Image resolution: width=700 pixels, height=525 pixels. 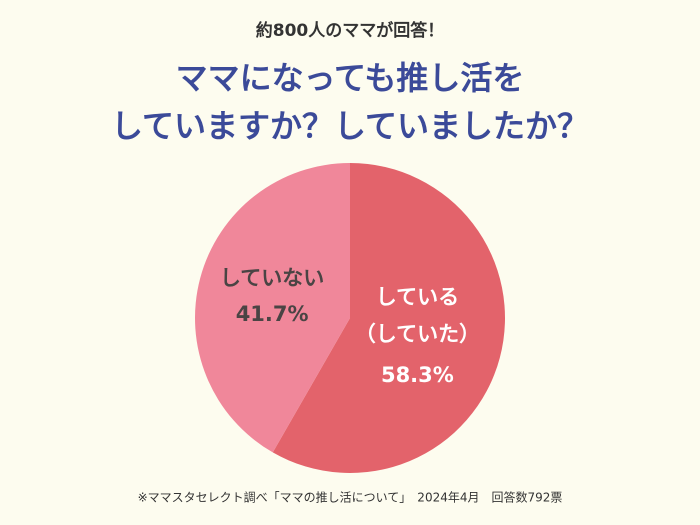 I want to click on slice-label: している（していた）, so click(x=417, y=315).